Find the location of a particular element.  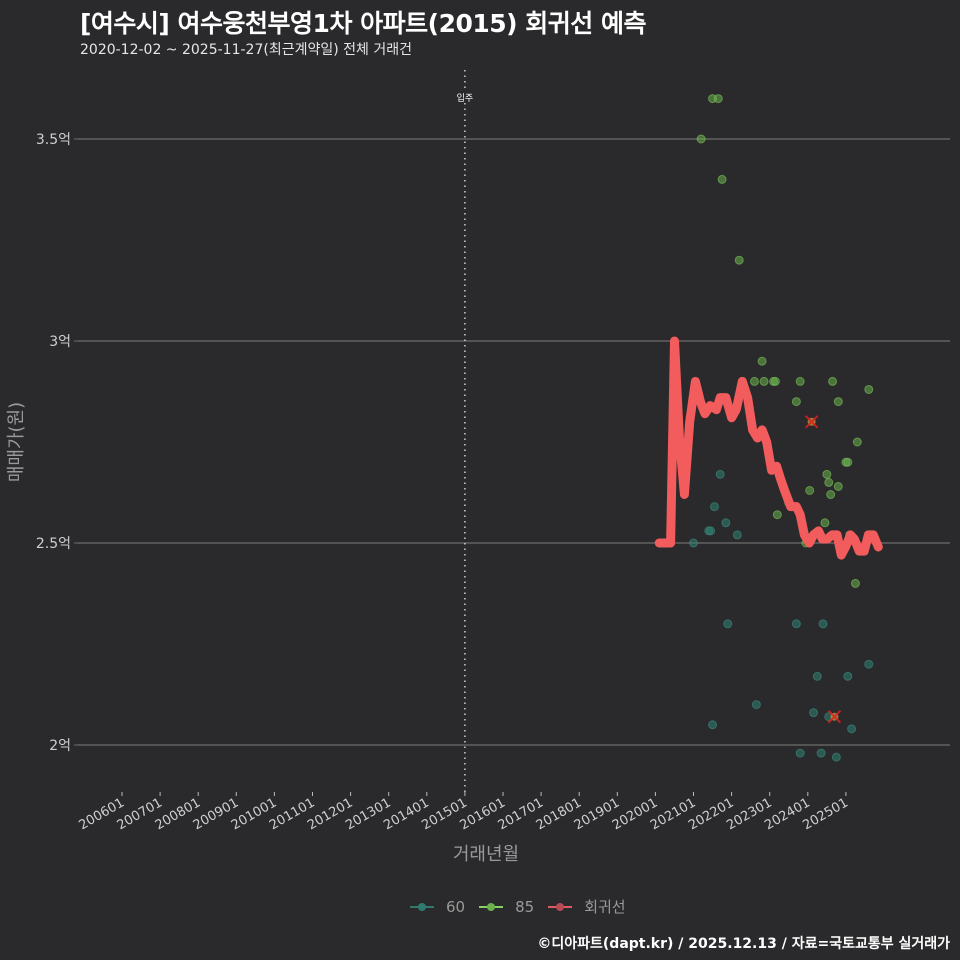

y-tick-label: 3억 is located at coordinates (60, 342).